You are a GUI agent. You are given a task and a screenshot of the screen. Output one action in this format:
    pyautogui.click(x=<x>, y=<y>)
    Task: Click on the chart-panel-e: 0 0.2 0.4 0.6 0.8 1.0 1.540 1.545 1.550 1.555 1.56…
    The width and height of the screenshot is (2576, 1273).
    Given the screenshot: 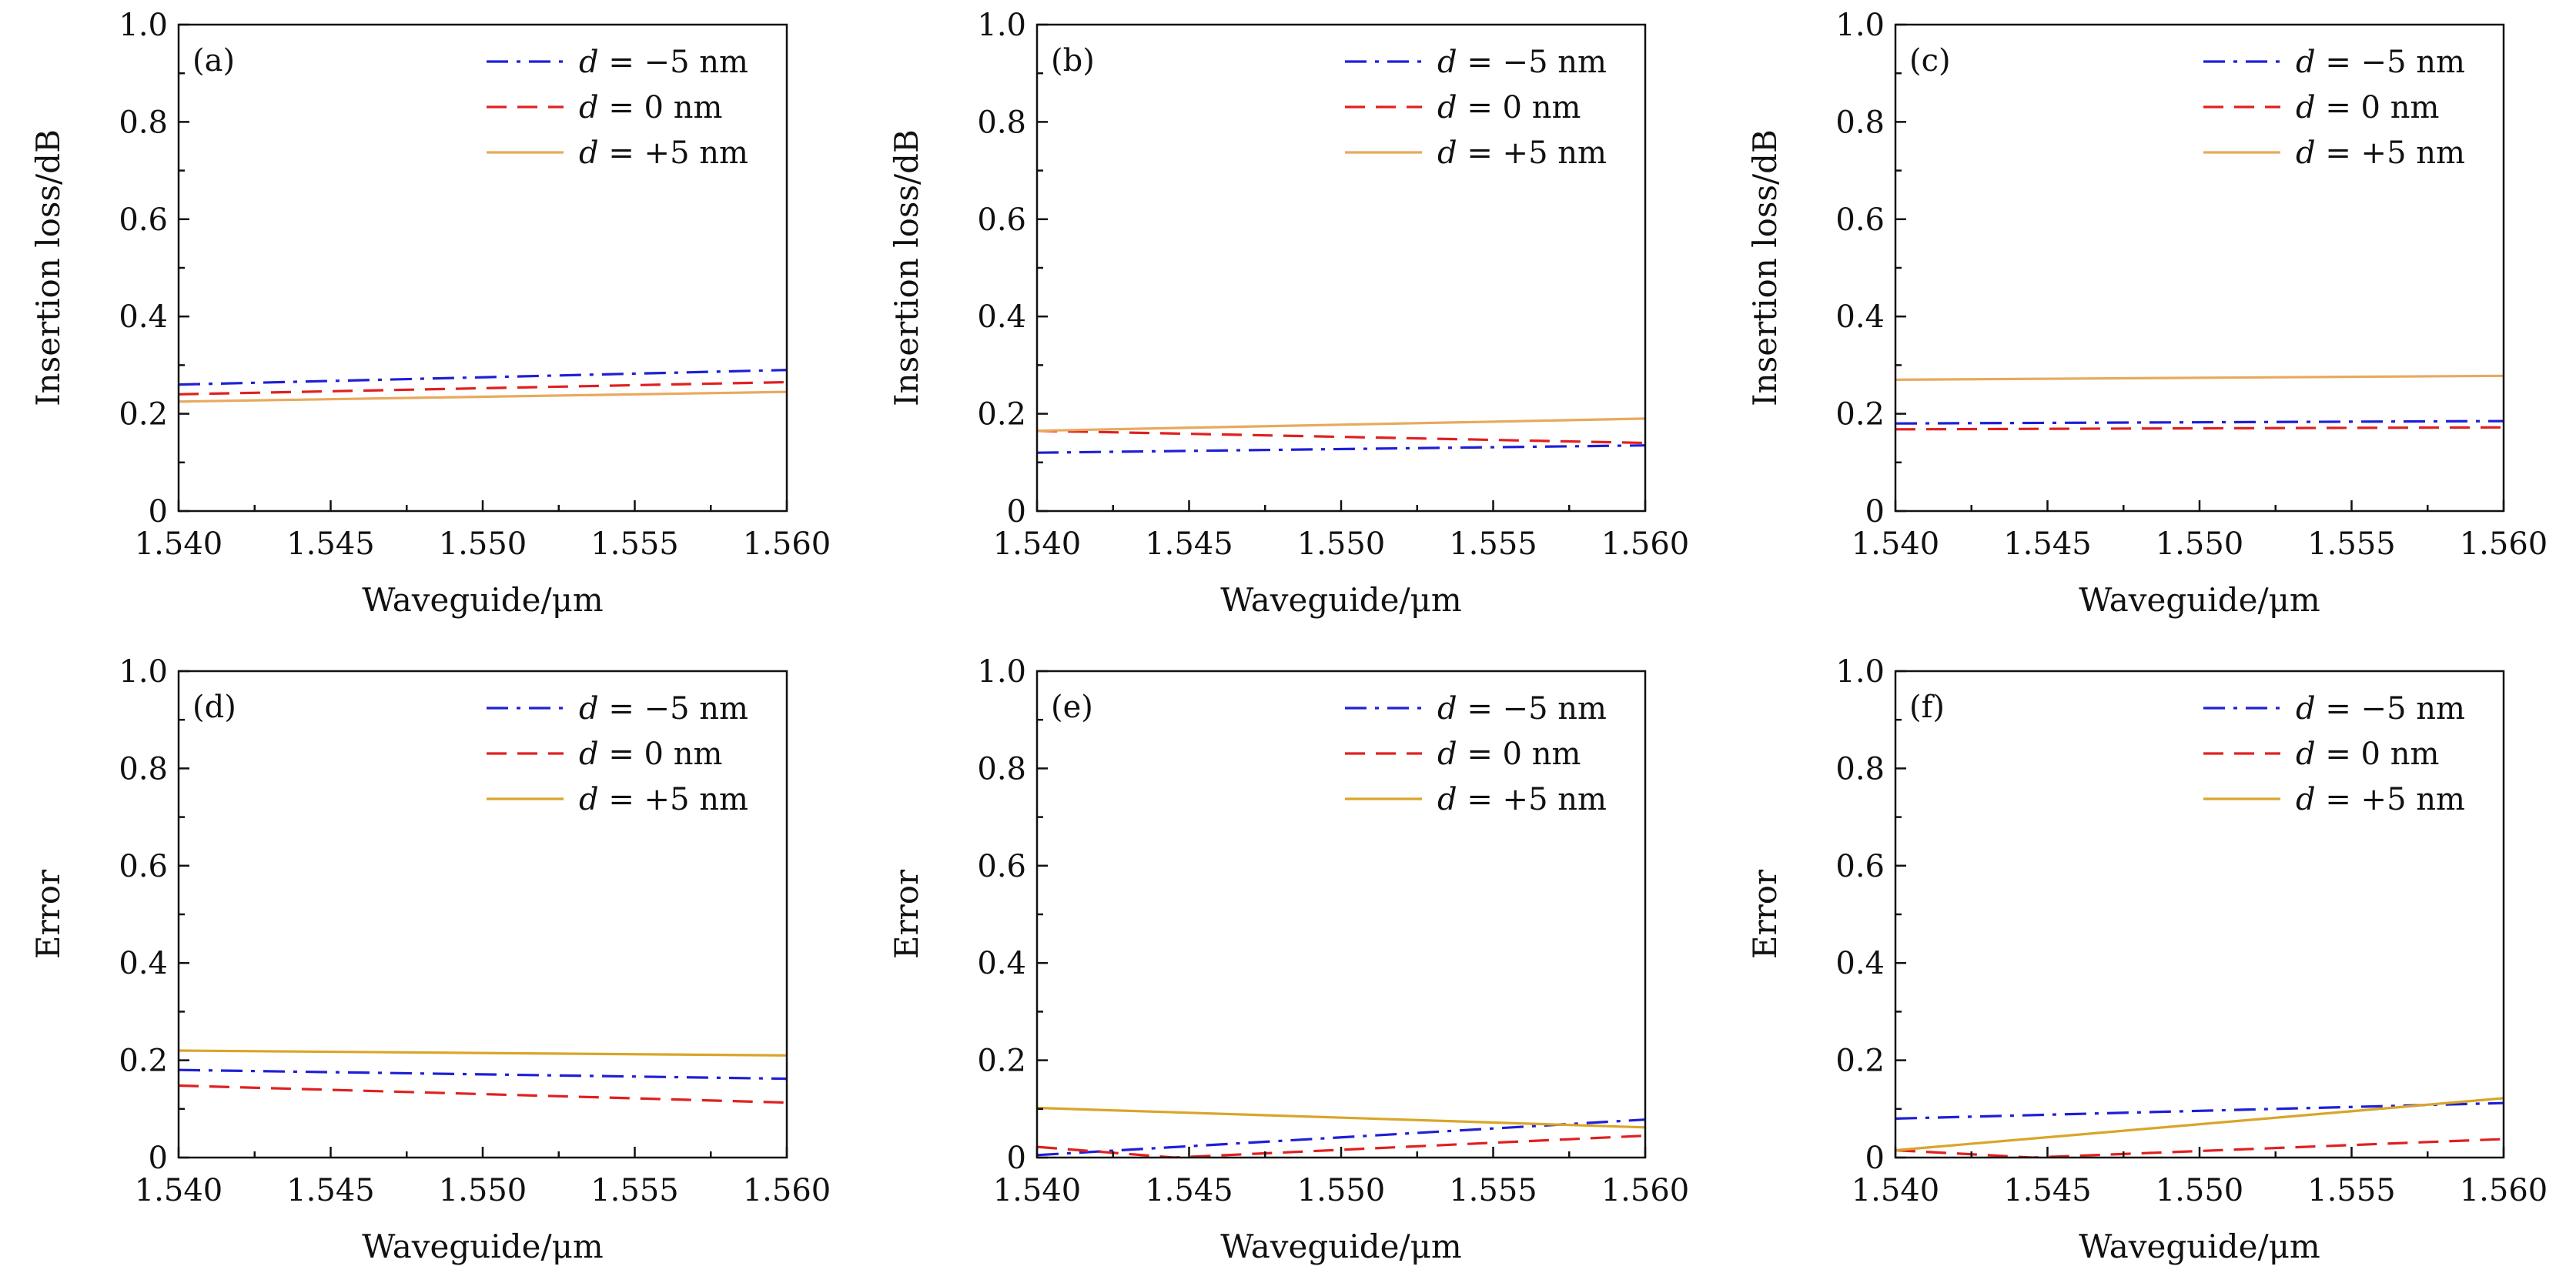 What is the action you would take?
    pyautogui.click(x=1288, y=959)
    